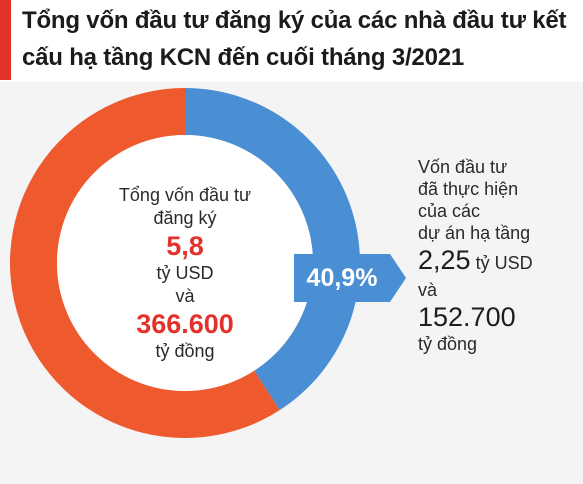  What do you see at coordinates (185, 218) in the screenshot?
I see `center-line-2: đăng ký` at bounding box center [185, 218].